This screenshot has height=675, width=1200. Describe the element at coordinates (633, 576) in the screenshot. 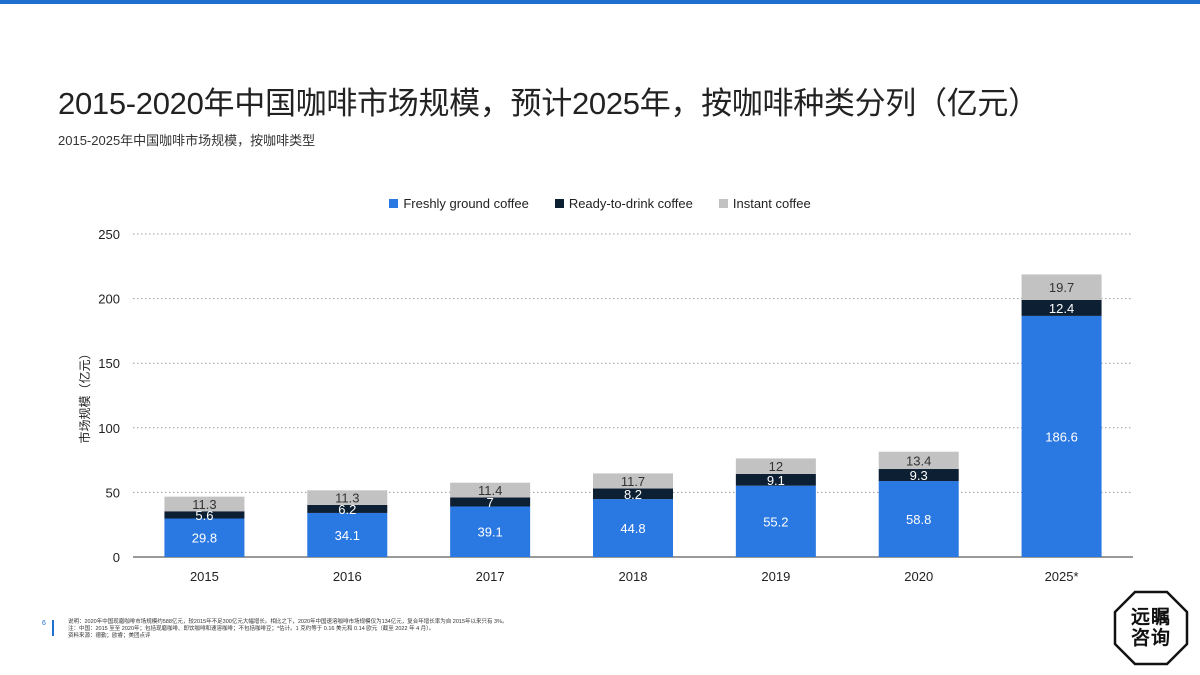

I see `x-tick-label-2018: 2018` at that location.